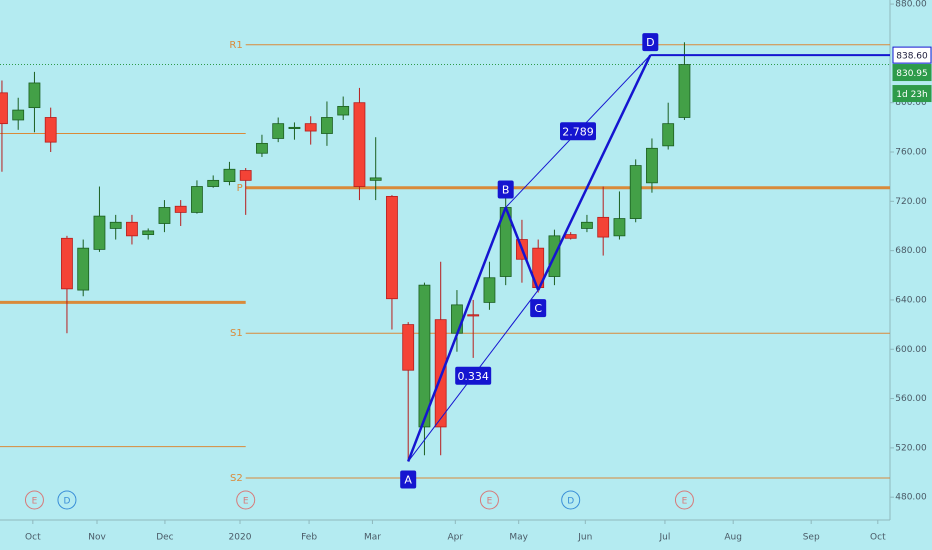  Describe the element at coordinates (97, 538) in the screenshot. I see `x-tick-label: Nov` at that location.